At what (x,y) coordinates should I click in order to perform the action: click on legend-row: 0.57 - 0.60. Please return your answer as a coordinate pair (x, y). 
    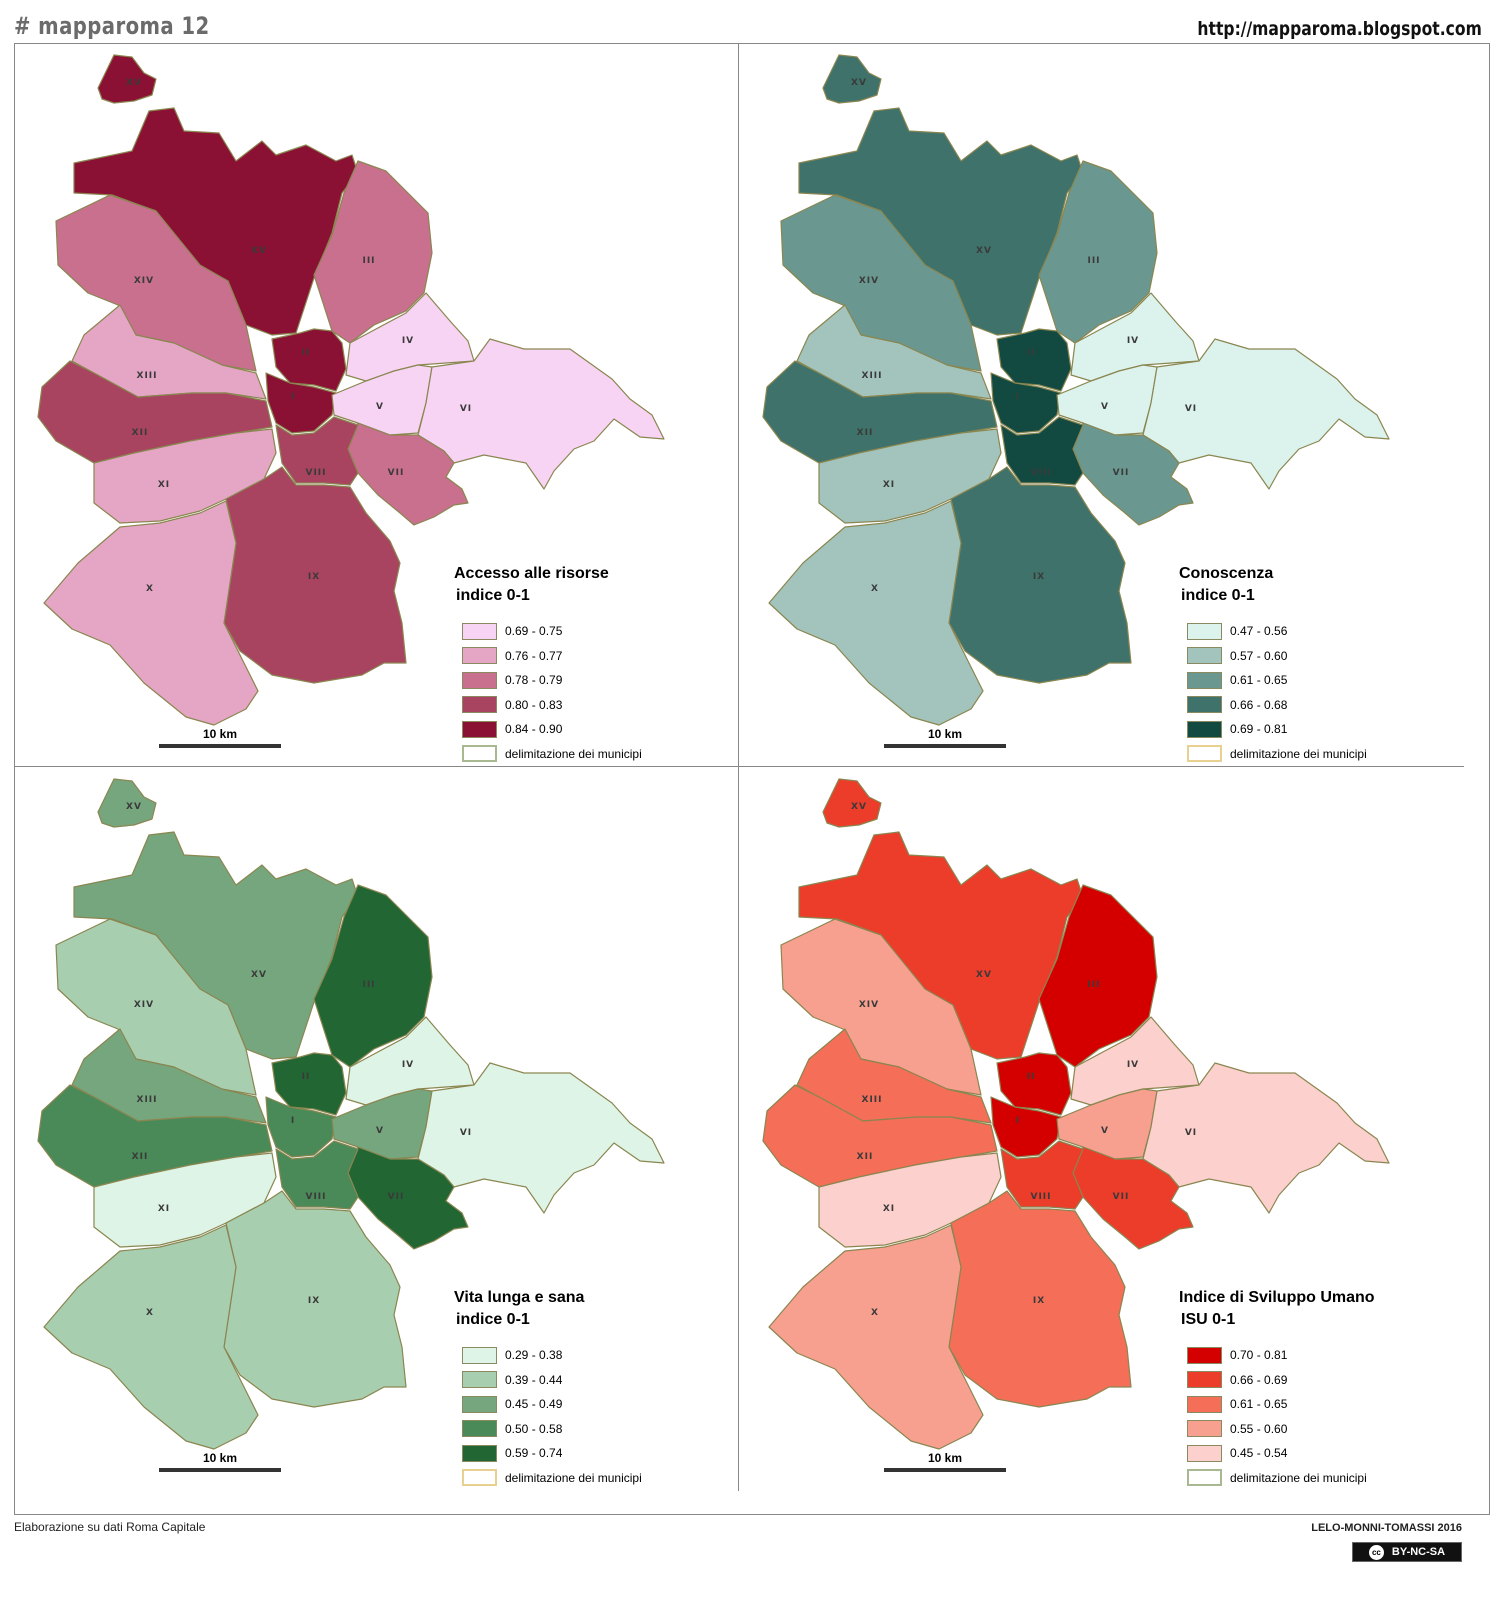
    Looking at the image, I should click on (1277, 656).